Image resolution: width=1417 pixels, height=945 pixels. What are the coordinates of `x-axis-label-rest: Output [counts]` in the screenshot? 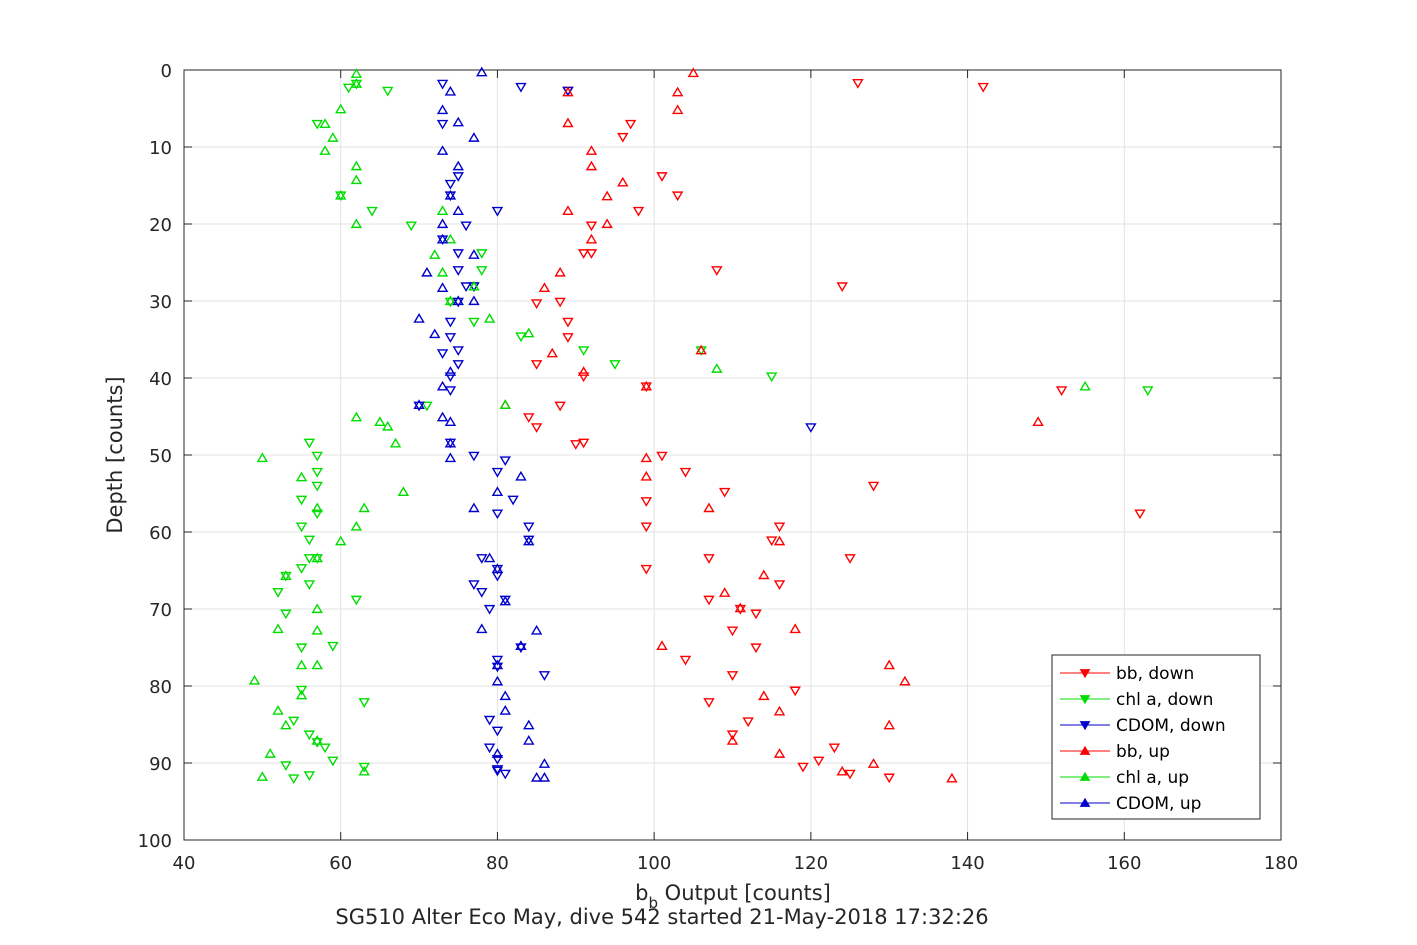 It's located at (744, 893).